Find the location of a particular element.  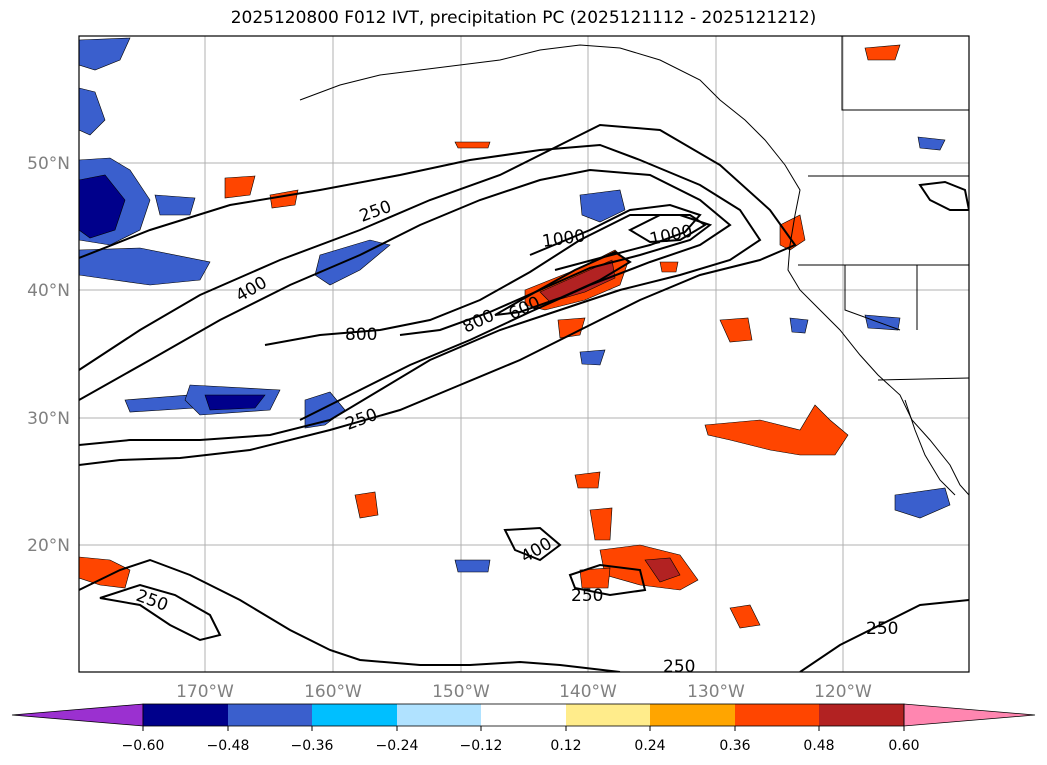

colorbar-tick-label: 0.24 is located at coordinates (649, 746).